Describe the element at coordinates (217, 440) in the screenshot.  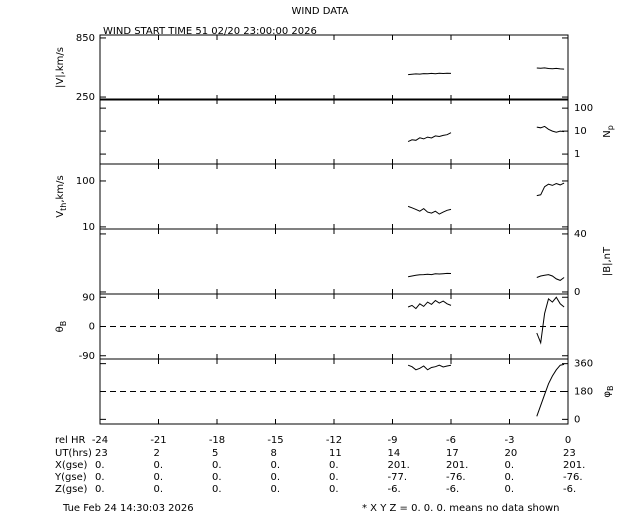
I see `x-tick-label: -18` at that location.